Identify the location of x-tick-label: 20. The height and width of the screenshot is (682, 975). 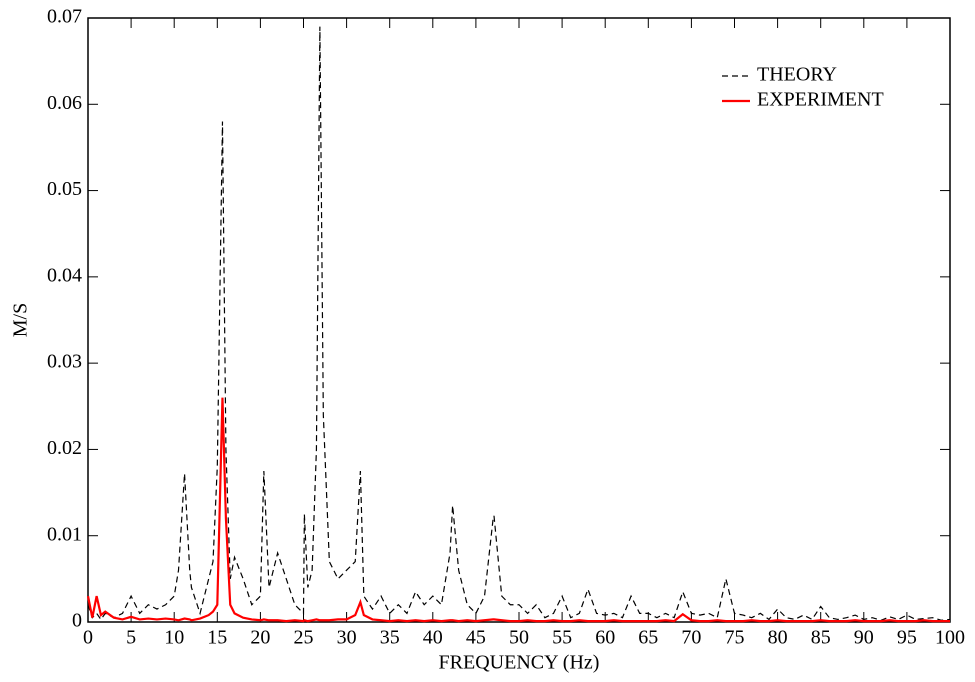
(260, 638).